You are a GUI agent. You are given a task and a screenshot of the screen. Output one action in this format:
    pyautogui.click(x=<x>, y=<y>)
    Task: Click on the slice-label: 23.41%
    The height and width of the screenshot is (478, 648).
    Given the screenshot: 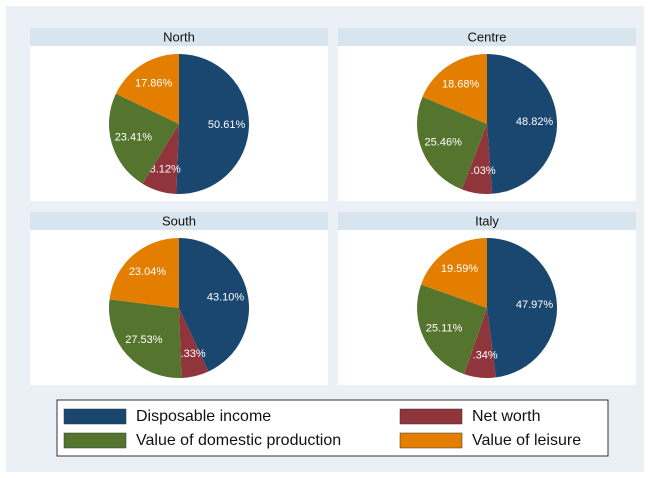 What is the action you would take?
    pyautogui.click(x=134, y=137)
    